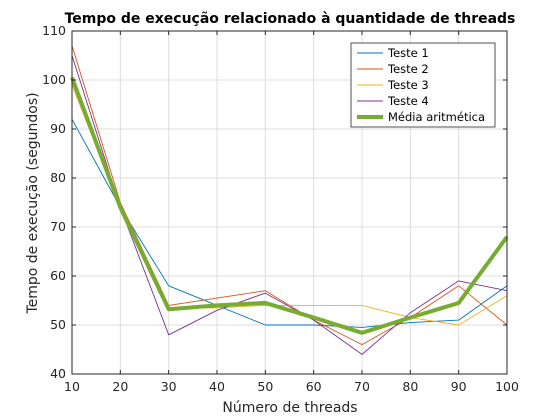 The image size is (560, 420). Describe the element at coordinates (265, 386) in the screenshot. I see `x-tick-label: 50` at that location.